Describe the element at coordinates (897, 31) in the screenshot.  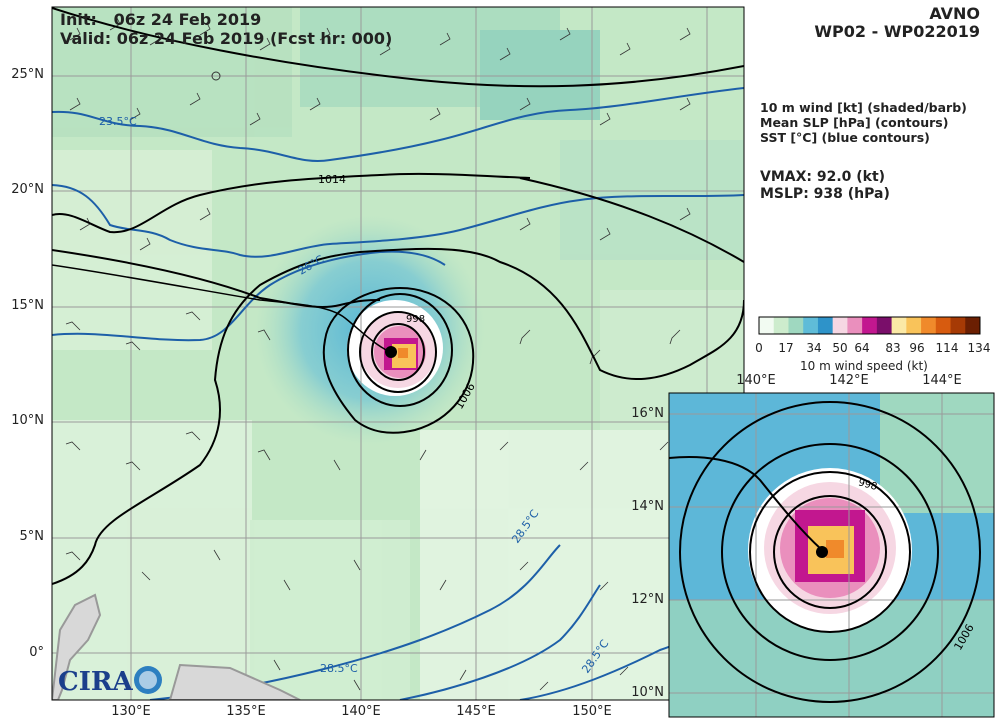
I see `storm-id: WP02 - WP022019` at that location.